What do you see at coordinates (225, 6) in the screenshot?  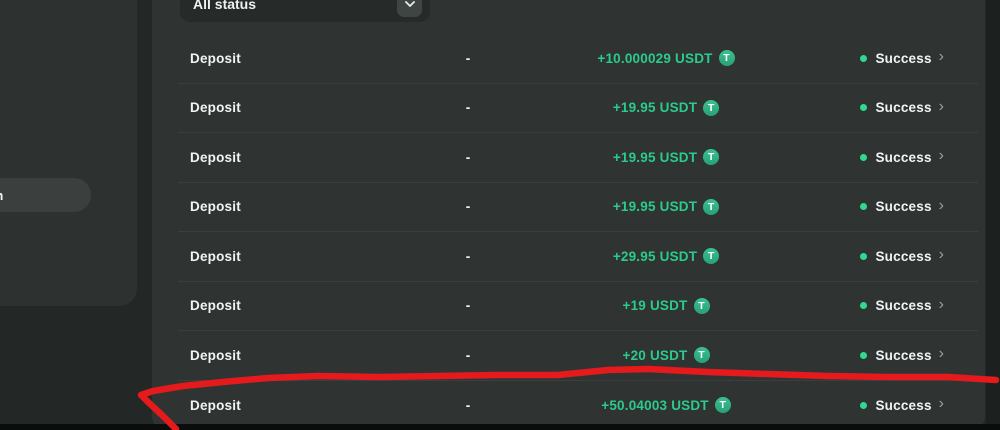 I see `status-filter-value: All status` at bounding box center [225, 6].